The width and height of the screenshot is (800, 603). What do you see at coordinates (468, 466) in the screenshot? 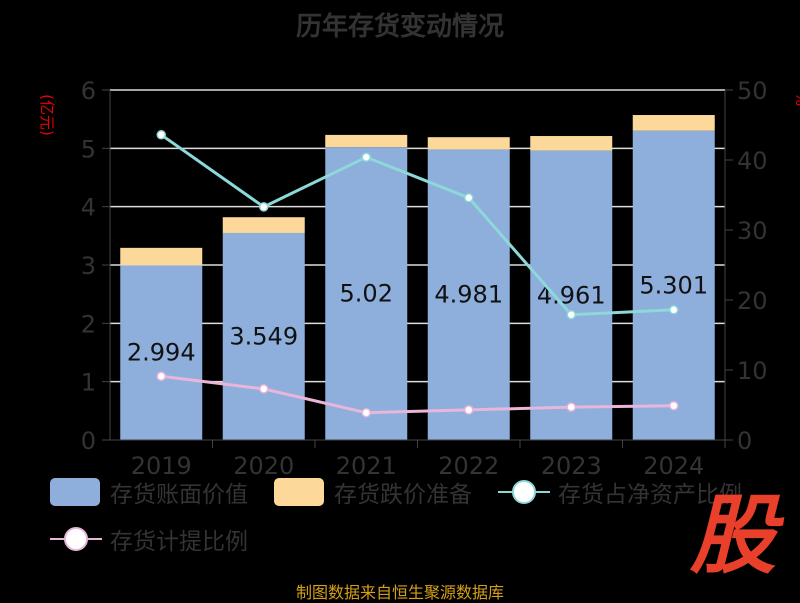
I see `x-tick-label: 2022` at bounding box center [468, 466].